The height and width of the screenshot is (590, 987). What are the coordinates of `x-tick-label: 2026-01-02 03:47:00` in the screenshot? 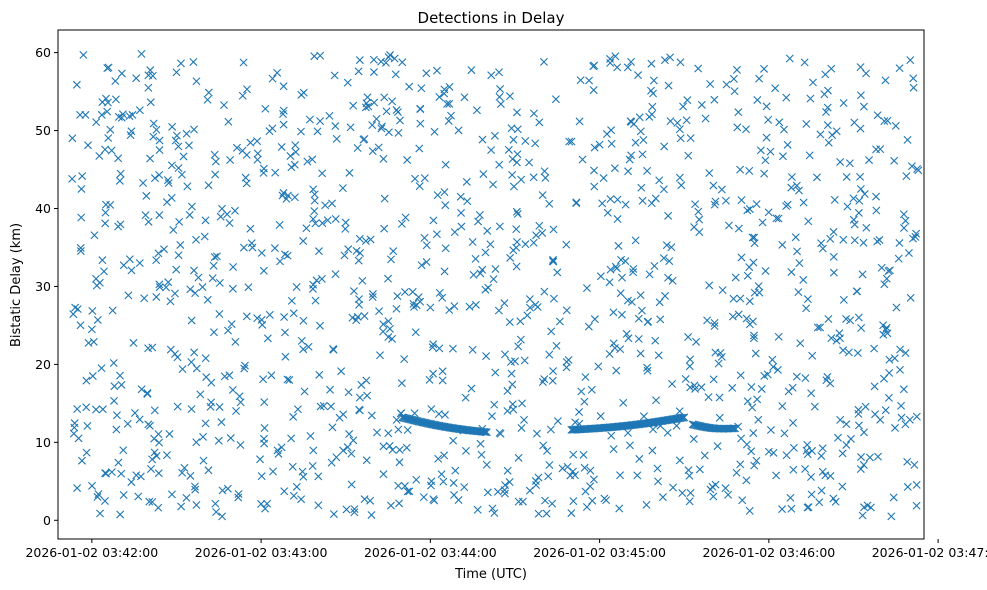 It's located at (929, 552).